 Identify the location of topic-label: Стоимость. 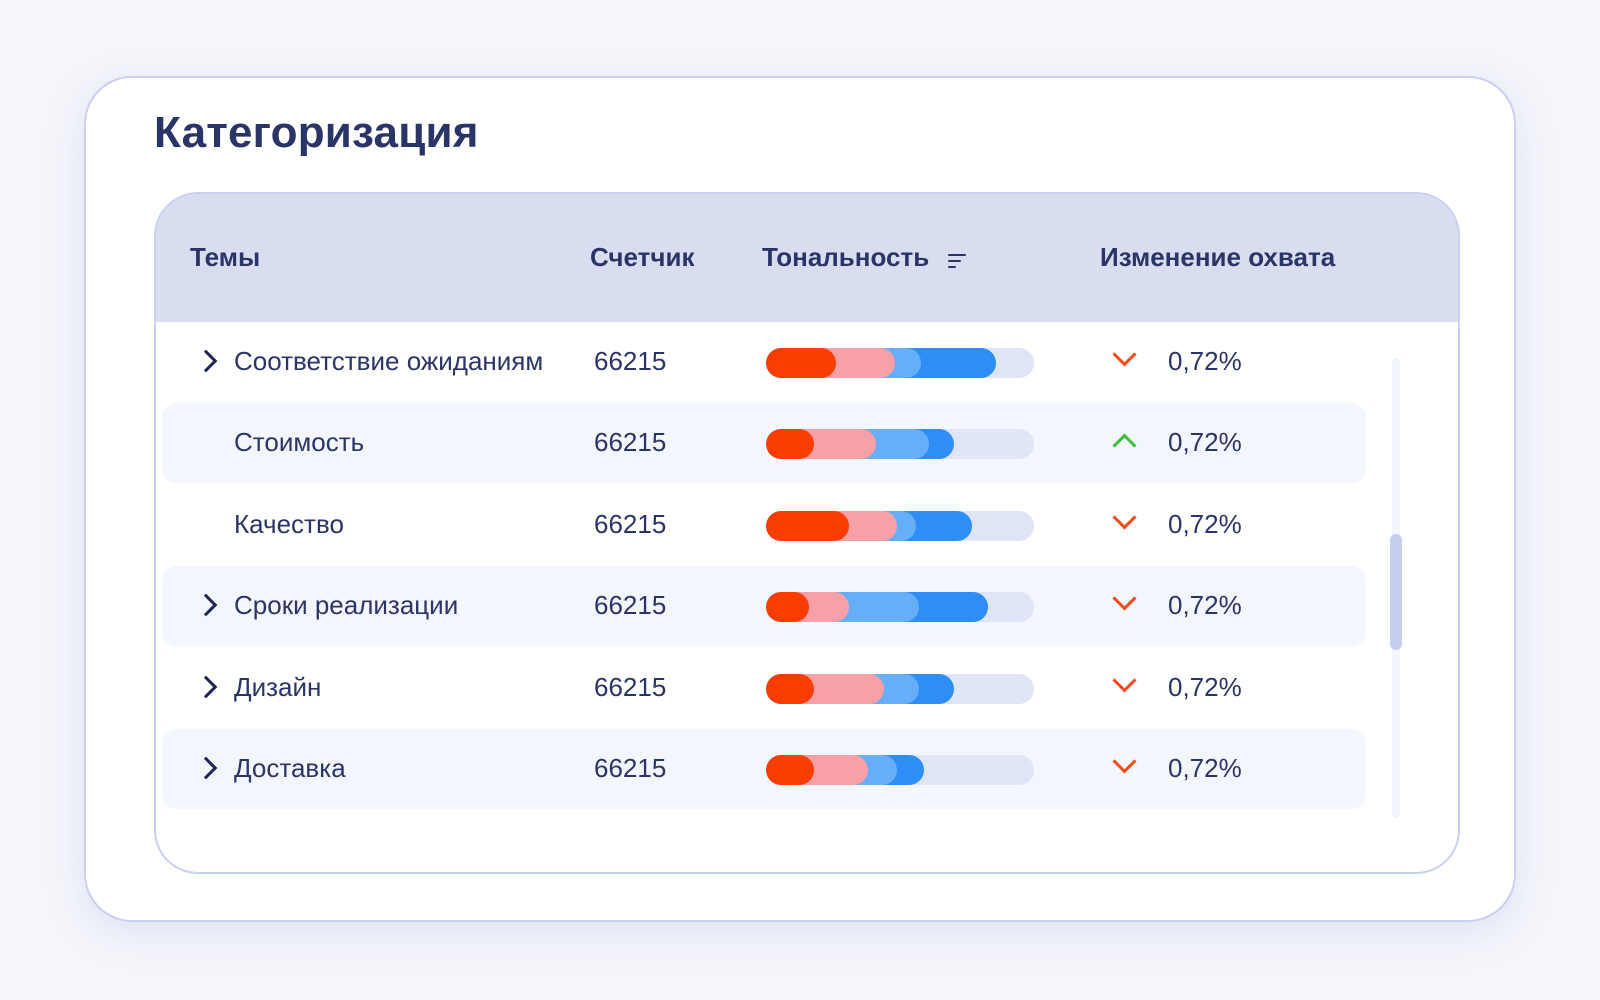
(299, 442).